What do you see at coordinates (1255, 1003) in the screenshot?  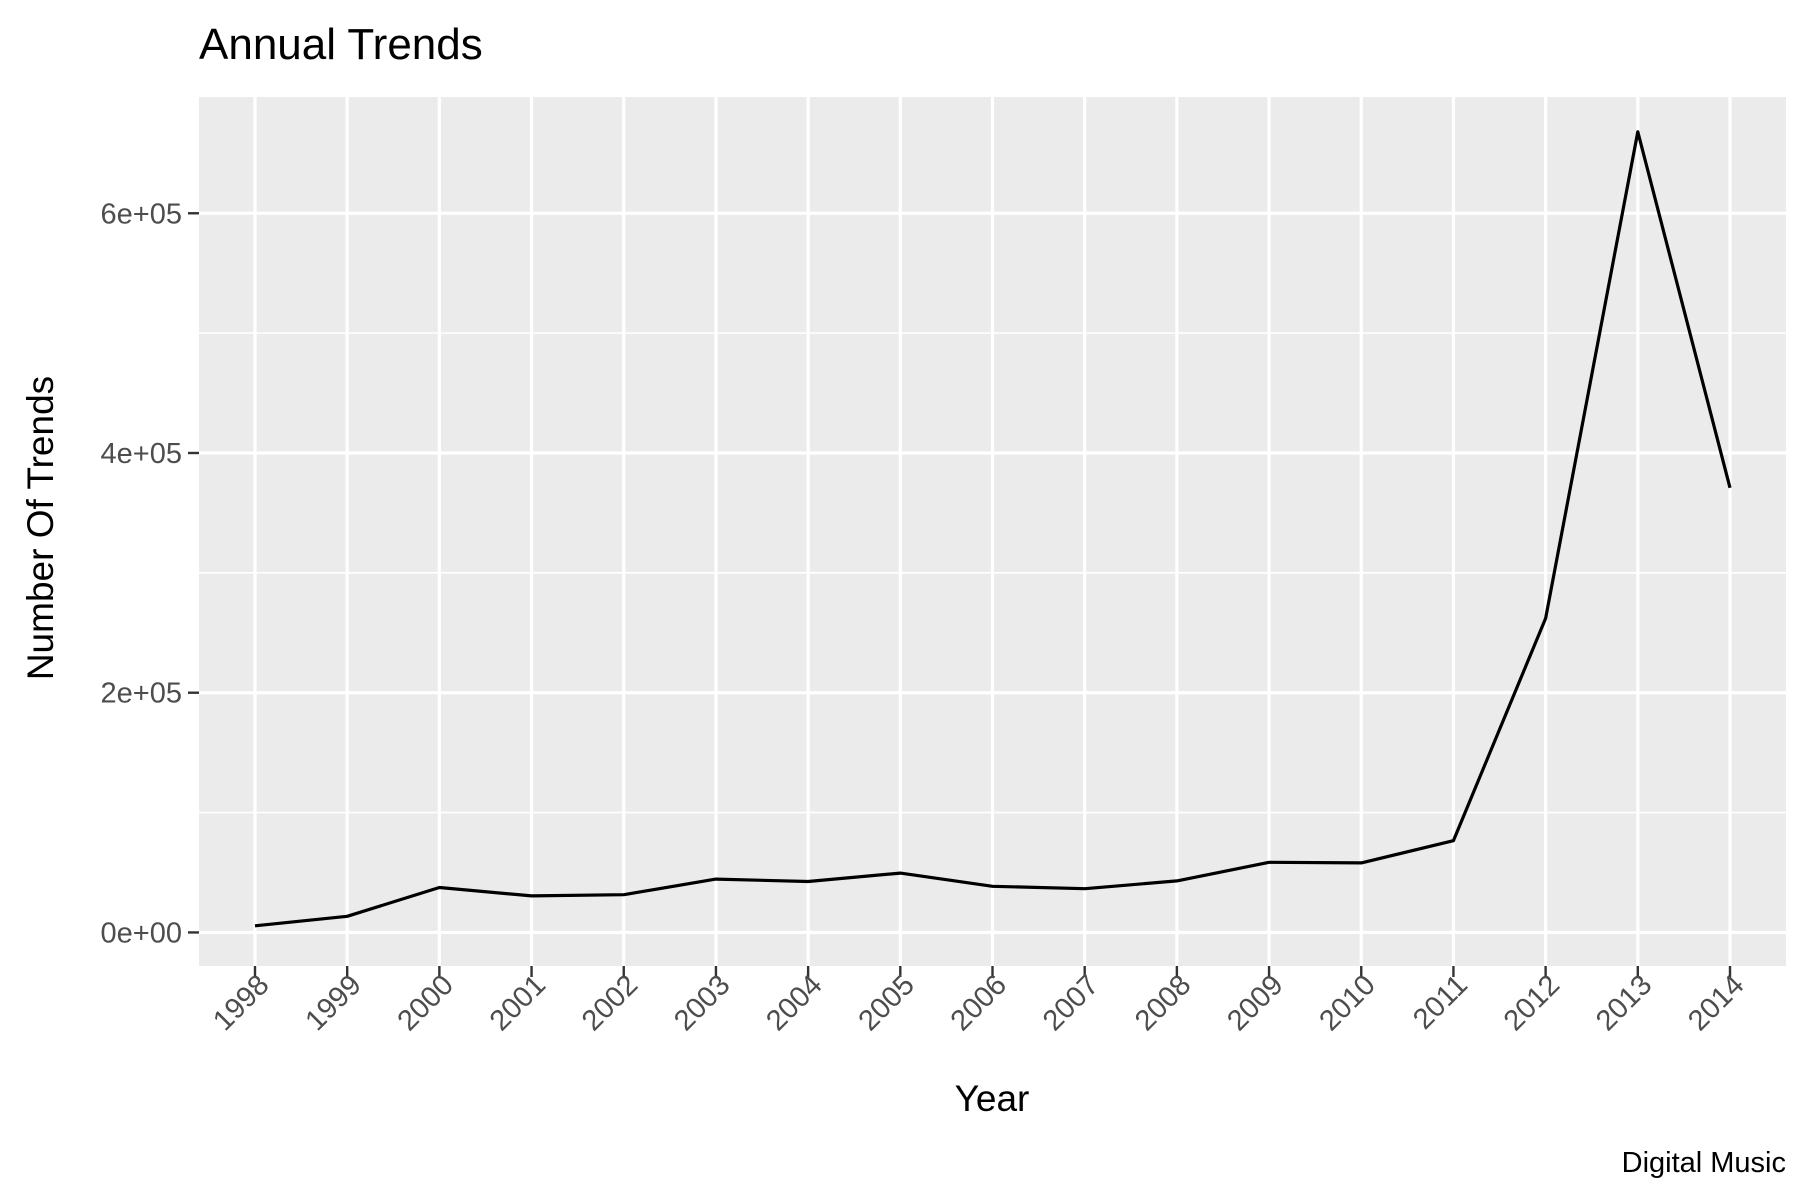 I see `x-tick-label: 2009` at bounding box center [1255, 1003].